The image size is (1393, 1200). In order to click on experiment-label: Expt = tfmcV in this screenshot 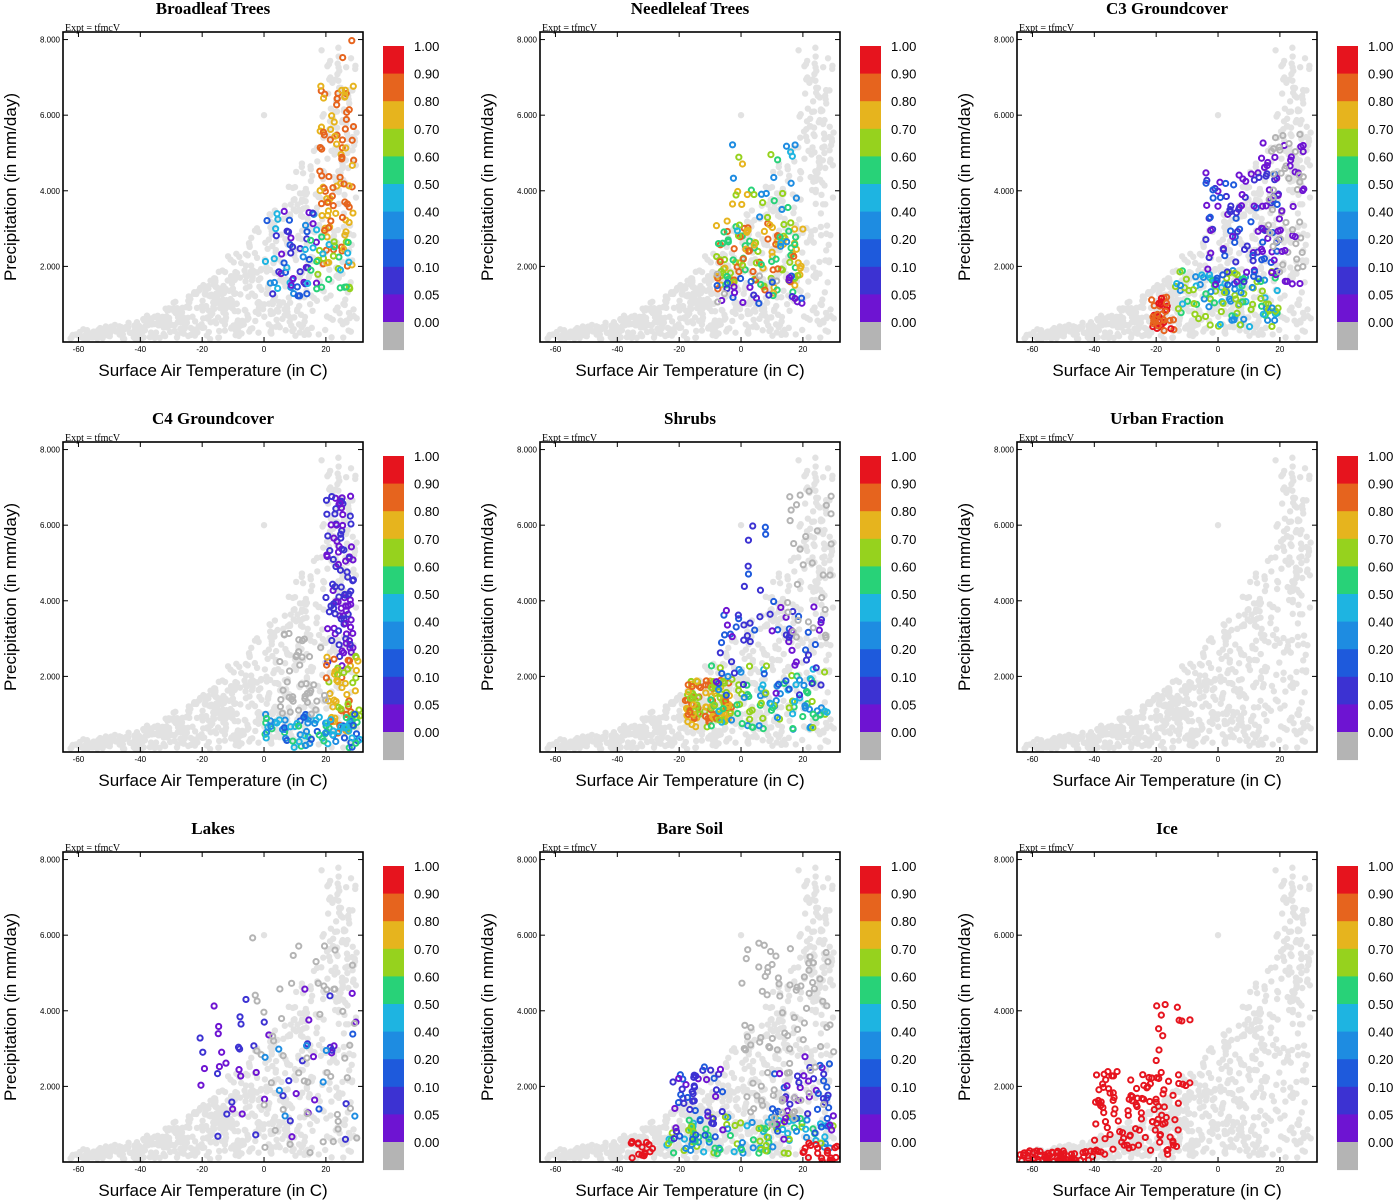, I will do `click(1047, 28)`.